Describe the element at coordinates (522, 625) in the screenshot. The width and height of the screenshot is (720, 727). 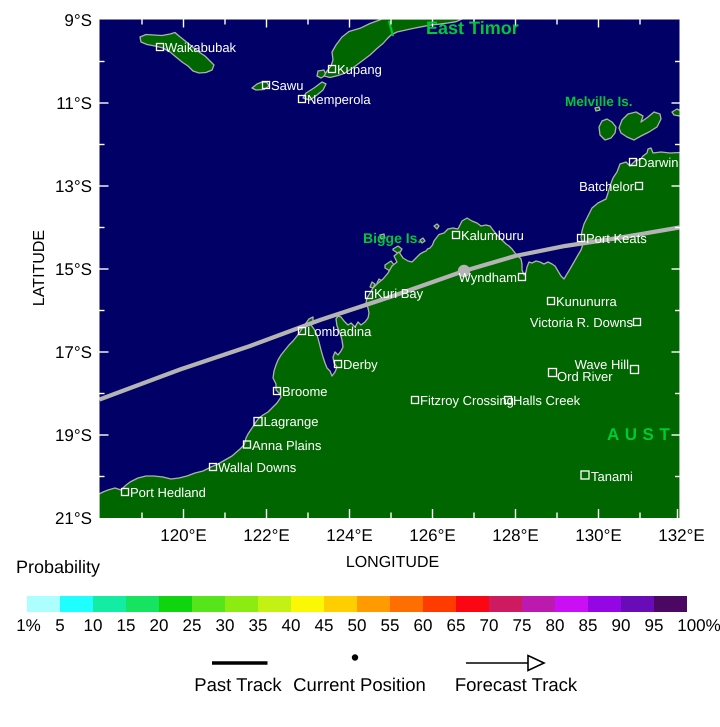
I see `svg-text: 75` at that location.